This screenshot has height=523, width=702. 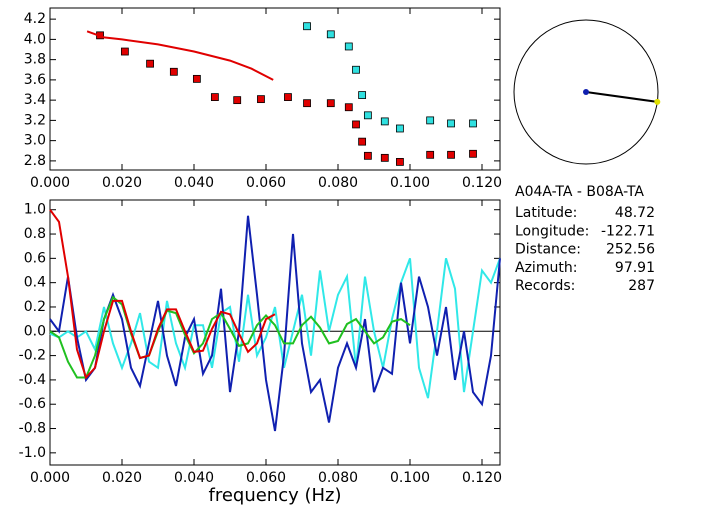 I want to click on y-tick-label: 0.4, so click(x=35, y=283).